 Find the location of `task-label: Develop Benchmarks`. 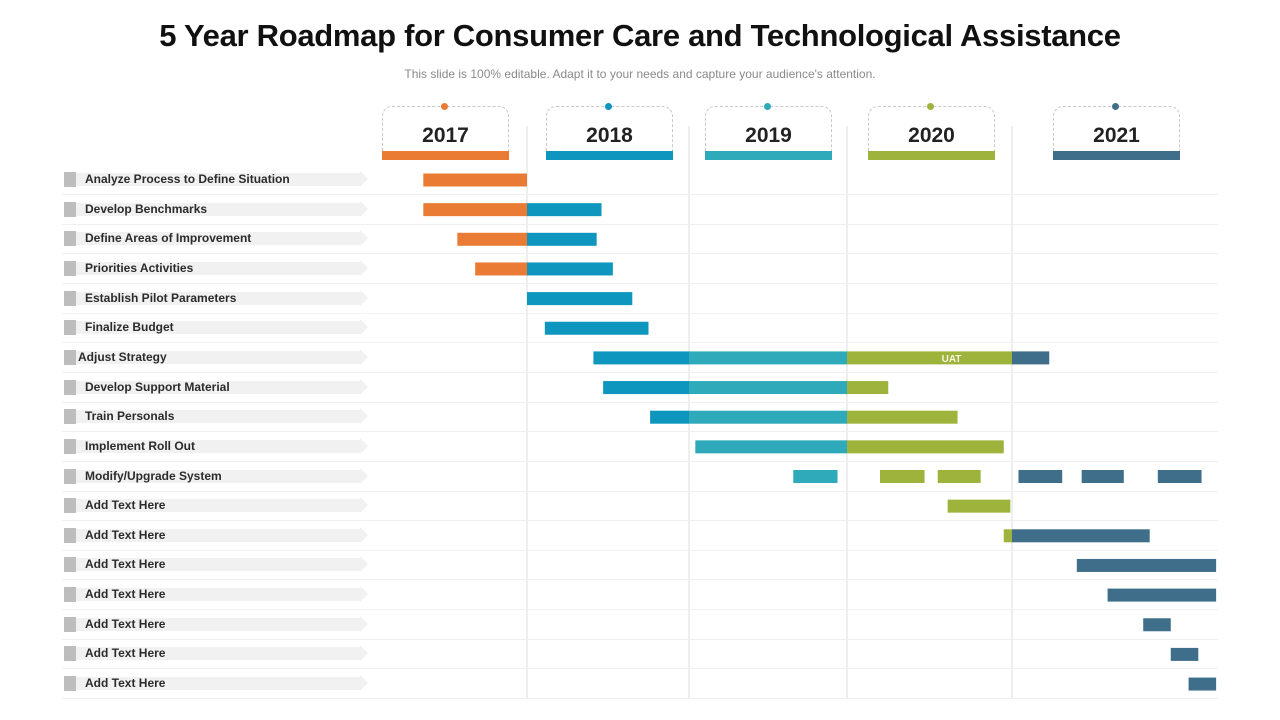

task-label: Develop Benchmarks is located at coordinates (146, 208).